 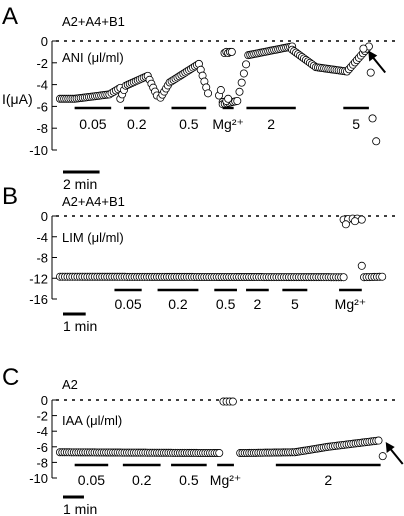 What do you see at coordinates (38, 278) in the screenshot?
I see `y-tick-label: -12` at bounding box center [38, 278].